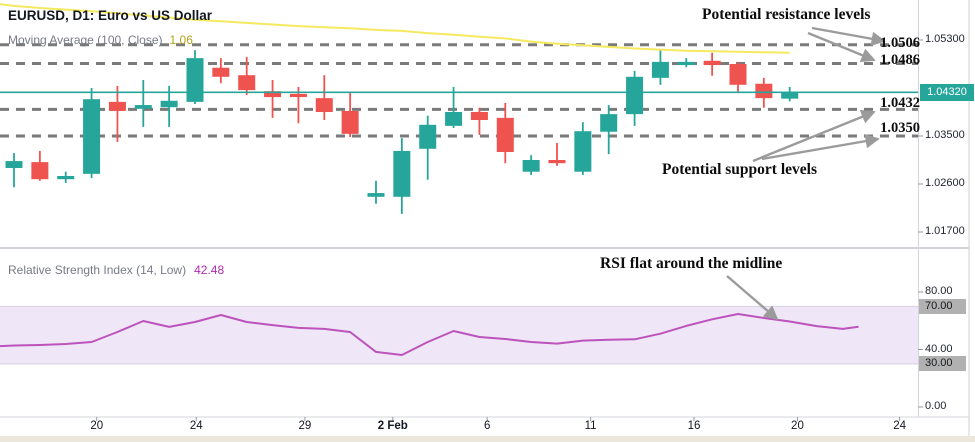 The width and height of the screenshot is (975, 442). Describe the element at coordinates (209, 270) in the screenshot. I see `rsi-legend-value: 42.48` at that location.